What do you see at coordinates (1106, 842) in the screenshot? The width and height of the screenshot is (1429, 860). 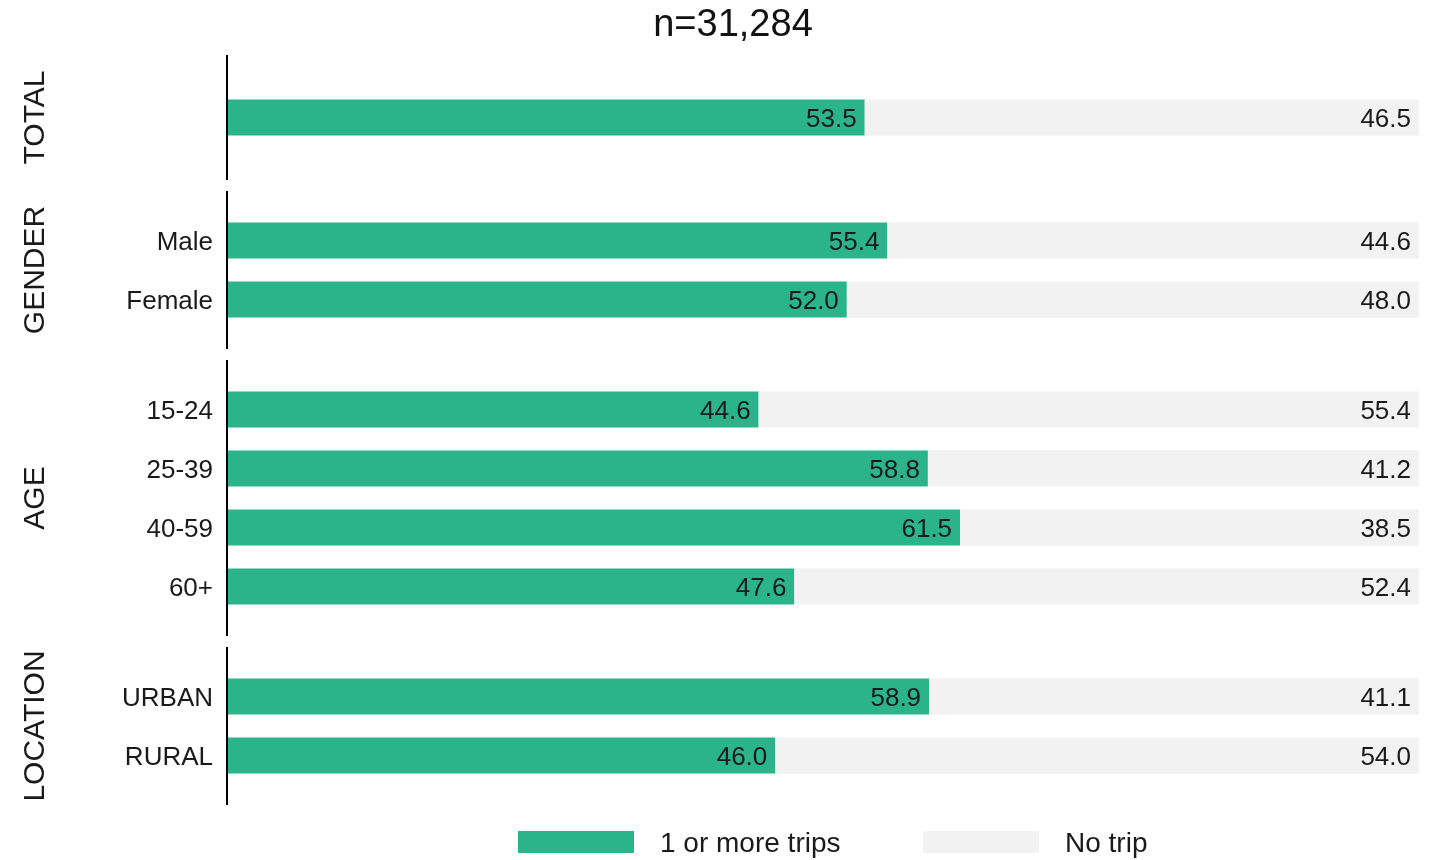 I see `legend-label: No trip` at bounding box center [1106, 842].